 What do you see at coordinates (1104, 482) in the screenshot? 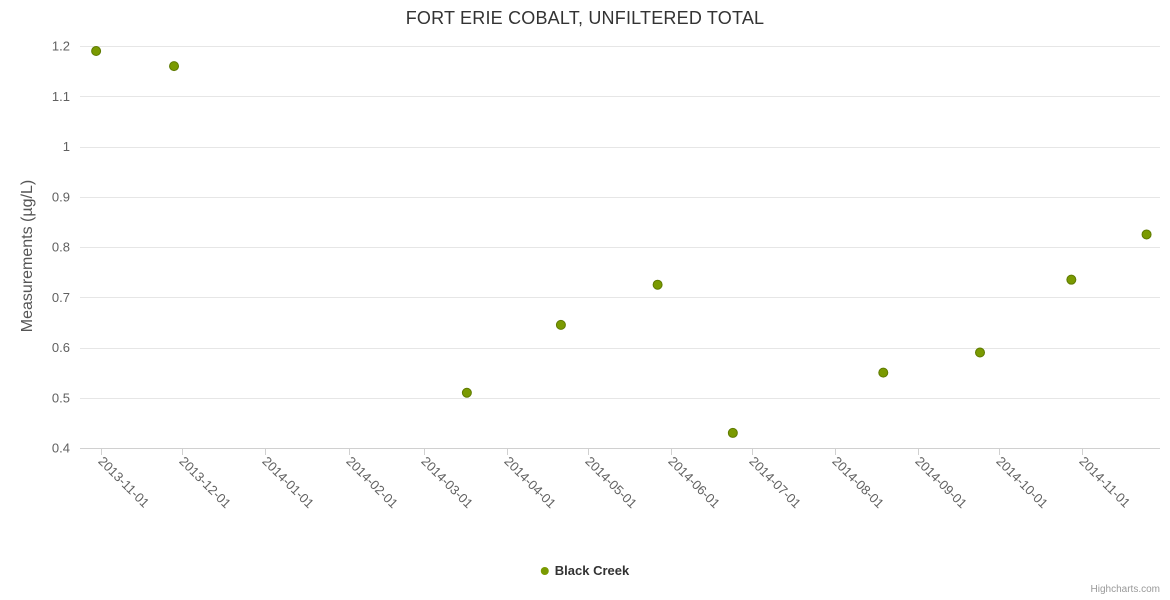
I see `x-tick-label: 2014-11-01` at bounding box center [1104, 482].